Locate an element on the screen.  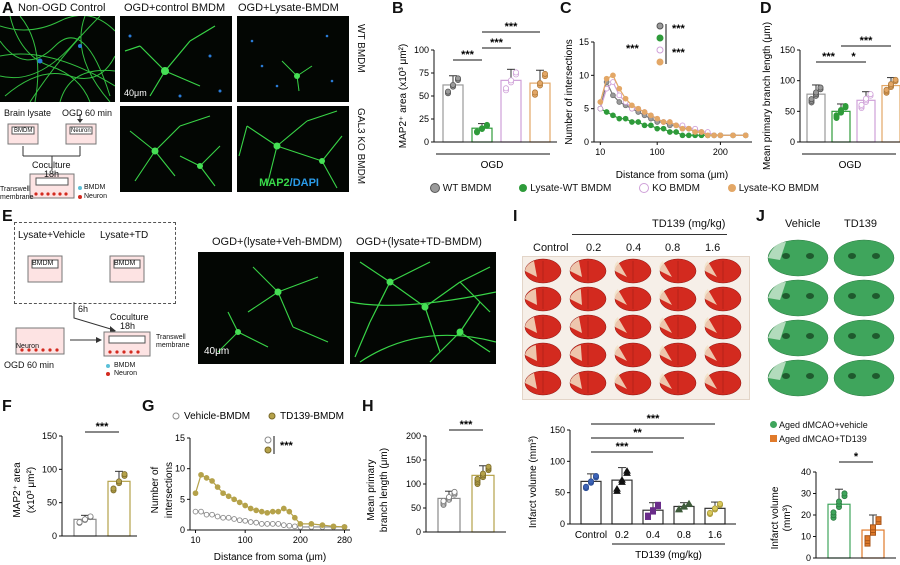
e-box-label-vehicle: Lysate+Vehicle is located at coordinates (52, 235).